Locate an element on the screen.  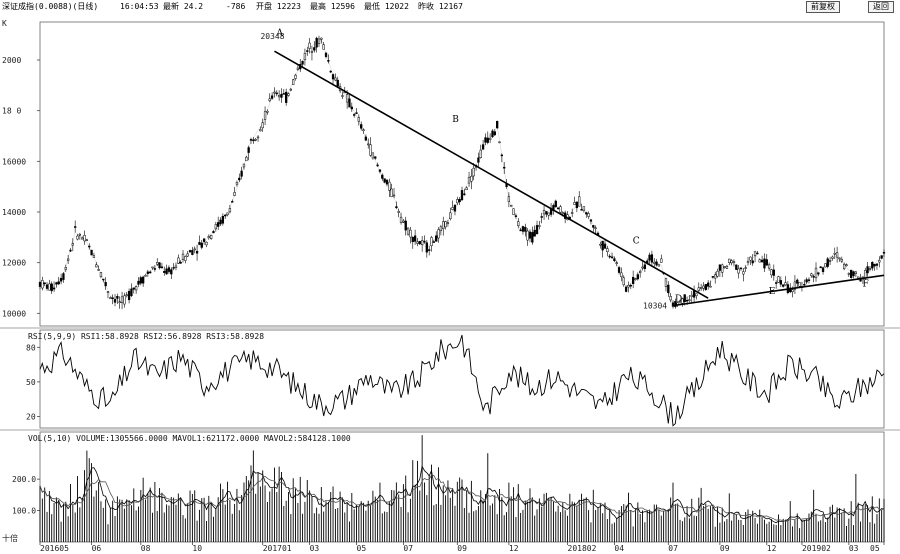
price-y-tick-label: 14000 is located at coordinates (14, 212).